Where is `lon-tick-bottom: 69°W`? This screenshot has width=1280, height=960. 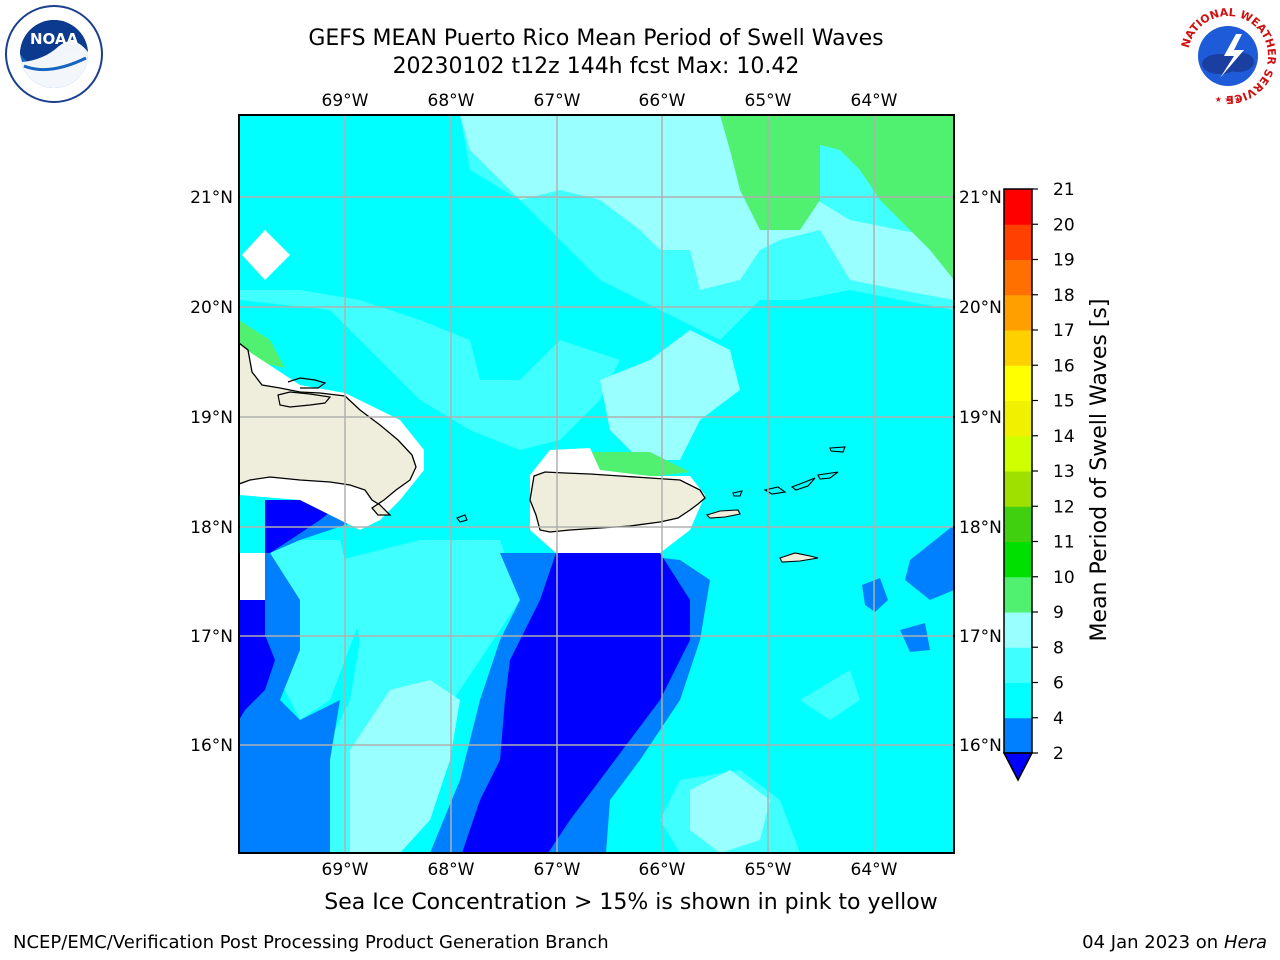
lon-tick-bottom: 69°W is located at coordinates (345, 870).